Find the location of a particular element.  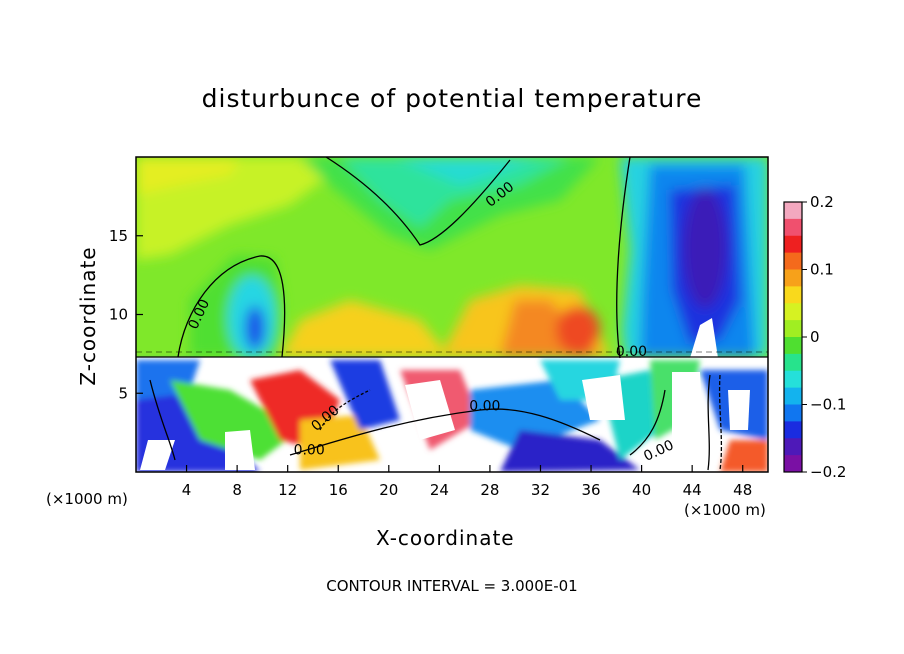

y-tick-label: 10 is located at coordinates (118, 315).